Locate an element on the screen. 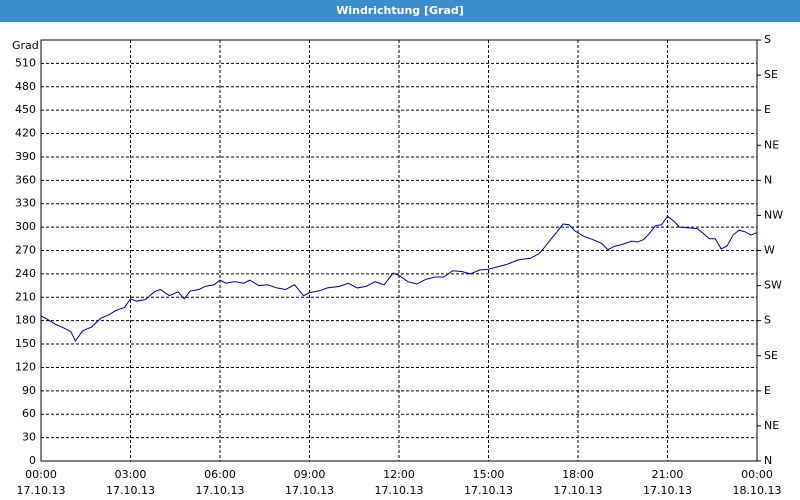 This screenshot has width=800, height=500. y-tick-label: 120 is located at coordinates (25, 366).